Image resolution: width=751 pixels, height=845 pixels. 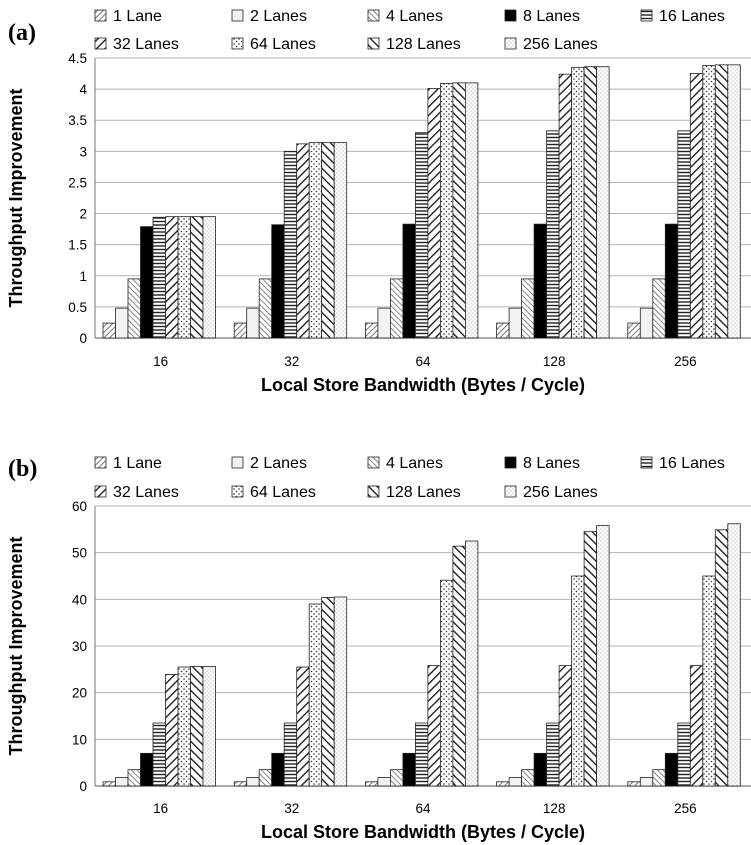 What do you see at coordinates (560, 492) in the screenshot?
I see `legend-label: 256 Lanes` at bounding box center [560, 492].